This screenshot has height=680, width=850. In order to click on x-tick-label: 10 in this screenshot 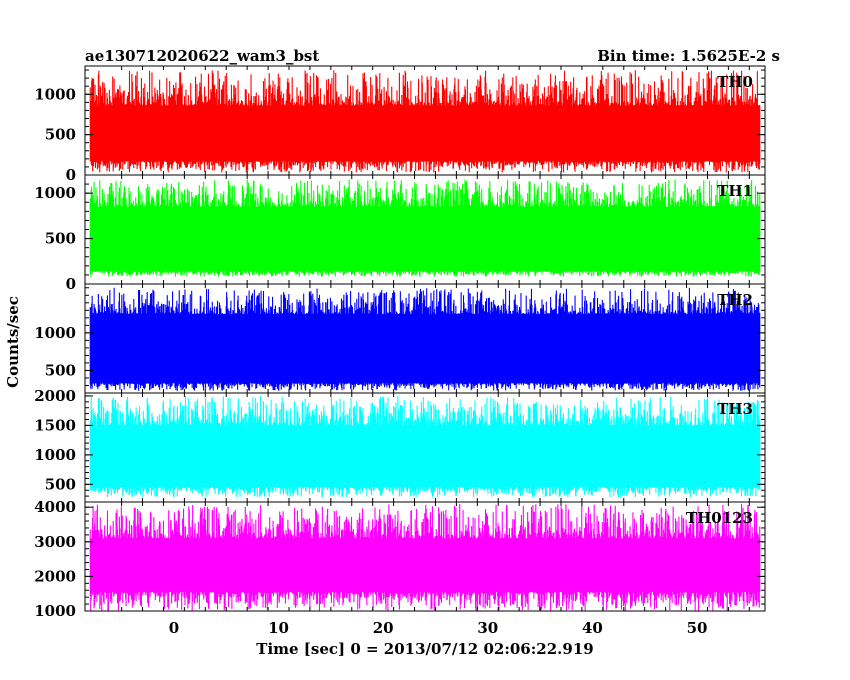, I will do `click(278, 628)`.